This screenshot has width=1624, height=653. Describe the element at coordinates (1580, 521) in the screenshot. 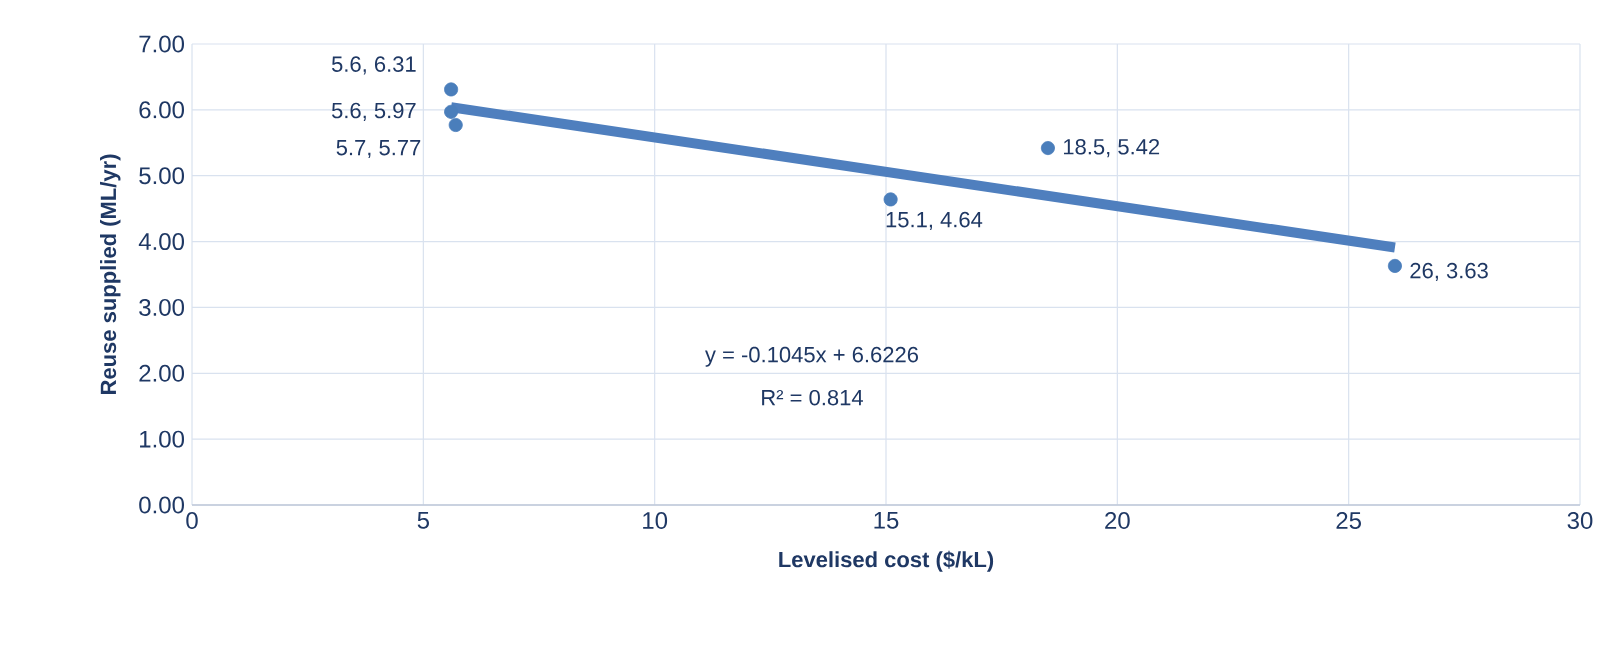

I see `x-tick-label: 30` at that location.